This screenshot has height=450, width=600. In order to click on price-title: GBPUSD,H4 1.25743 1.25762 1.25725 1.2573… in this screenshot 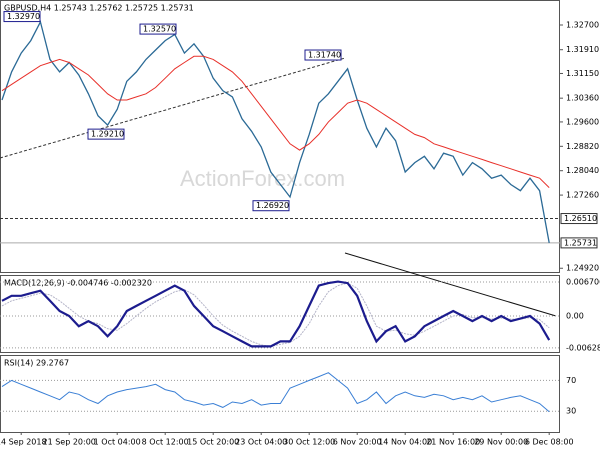, I will do `click(99, 8)`.